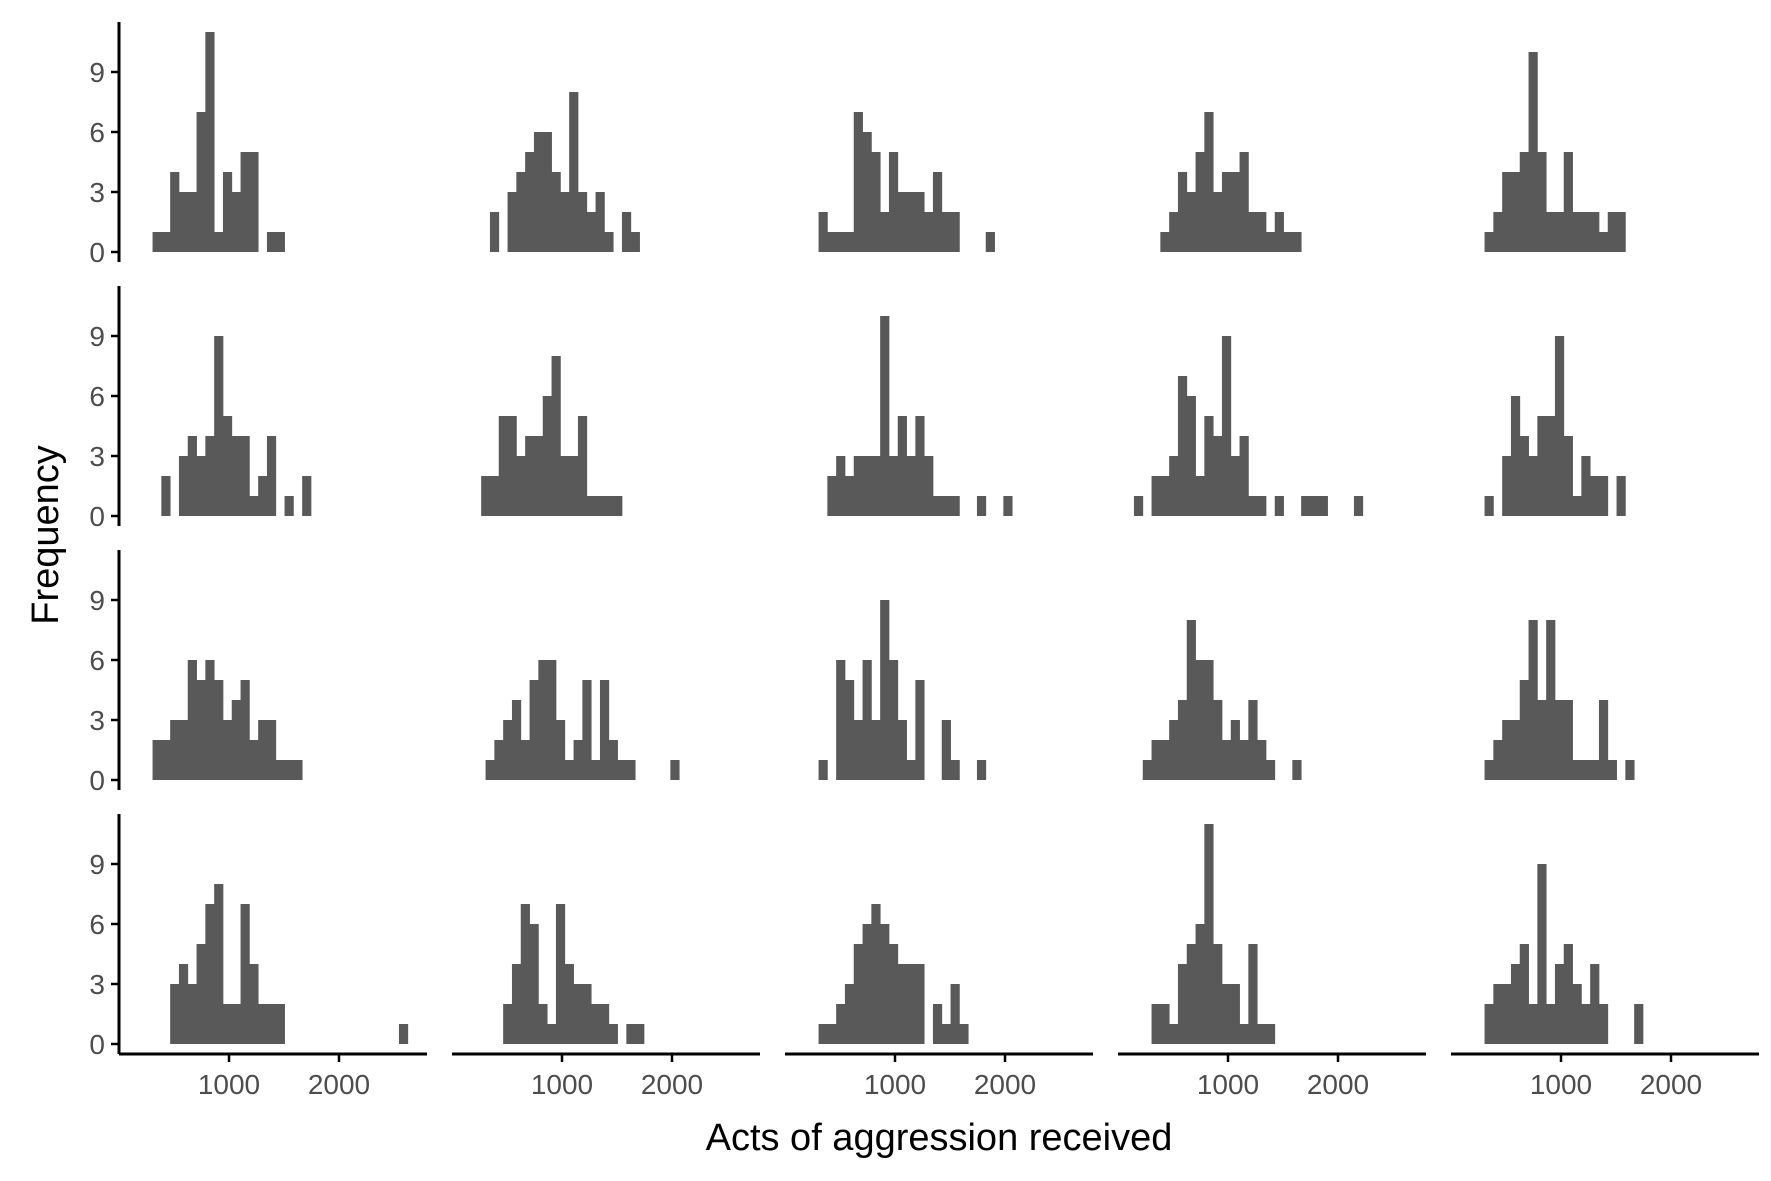 The width and height of the screenshot is (1771, 1181). Describe the element at coordinates (200, 409) in the screenshot. I see `histogram-panel: 0 3 6 9` at that location.